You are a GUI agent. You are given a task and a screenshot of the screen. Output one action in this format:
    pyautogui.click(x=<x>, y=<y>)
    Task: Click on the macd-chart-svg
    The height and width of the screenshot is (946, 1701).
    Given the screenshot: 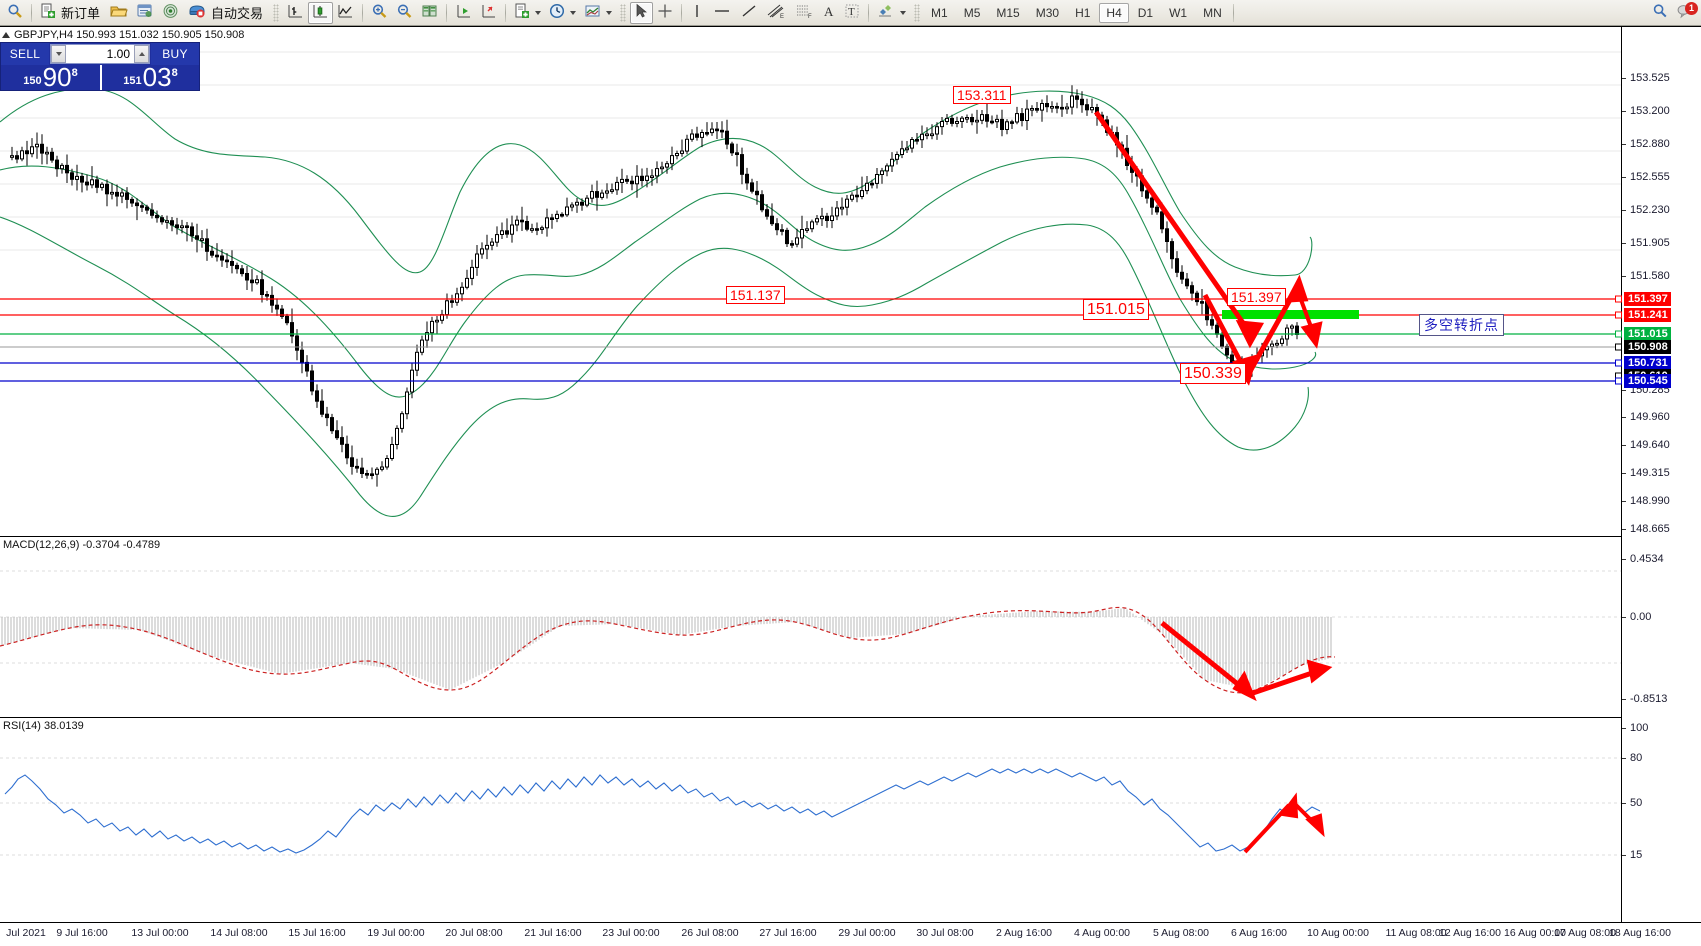 What is the action you would take?
    pyautogui.click(x=810, y=636)
    